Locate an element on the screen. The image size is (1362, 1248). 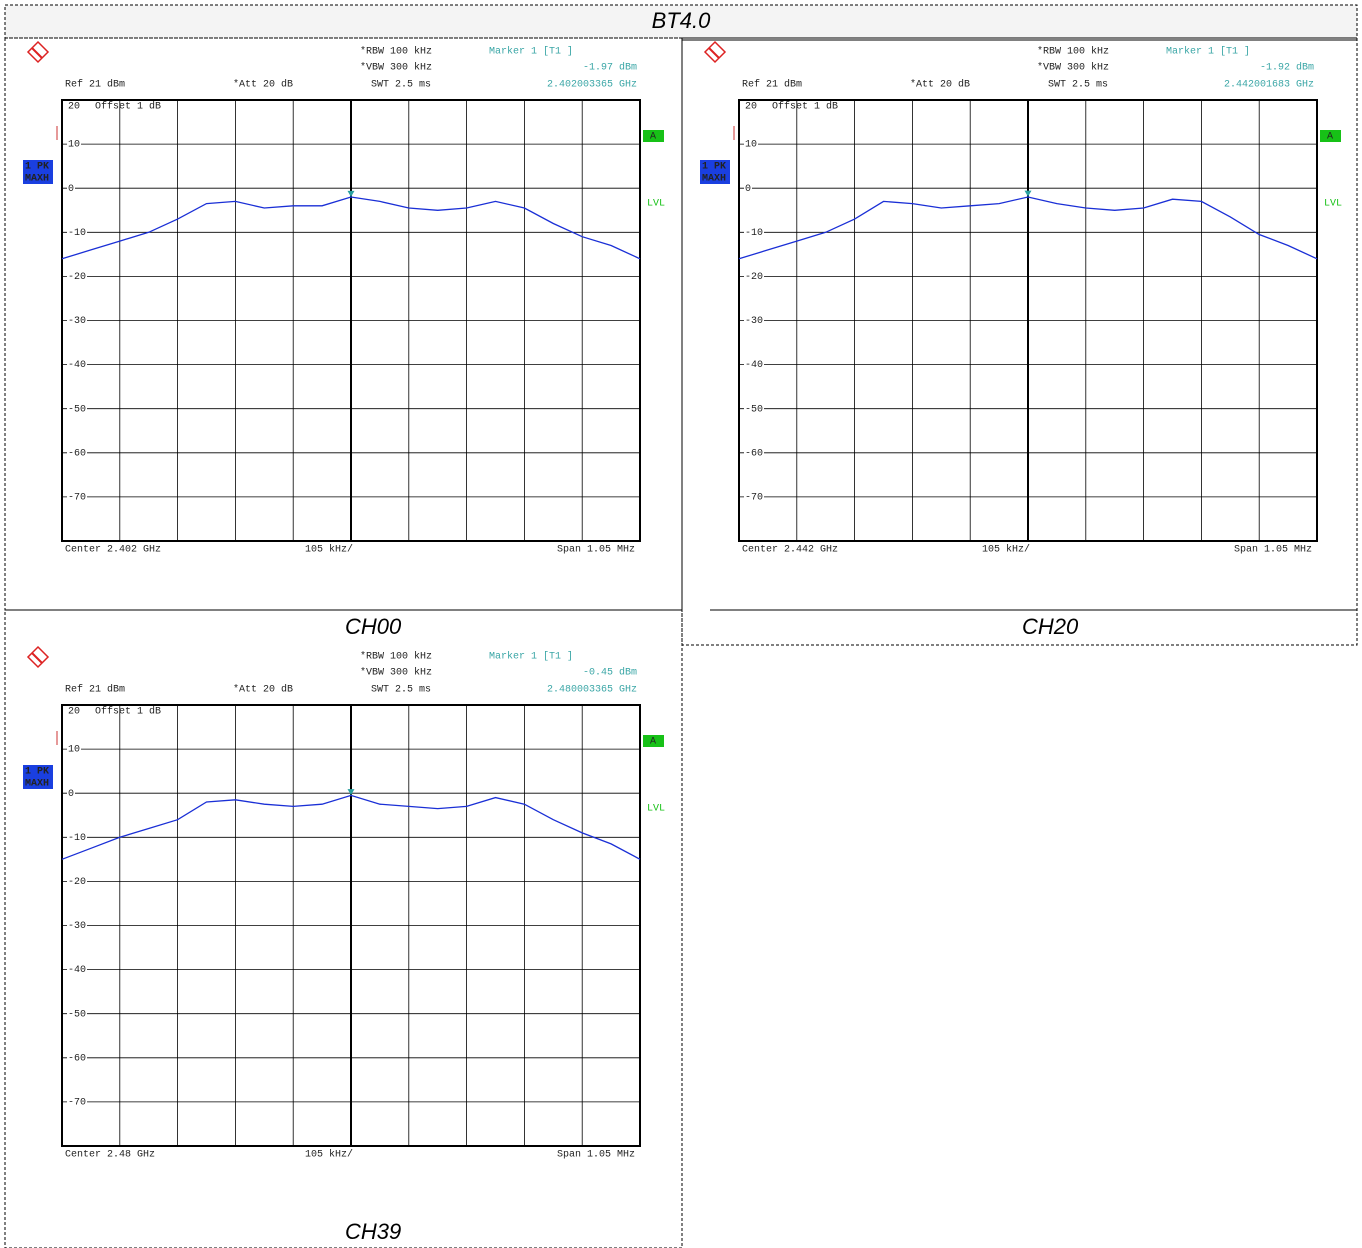
marker-frequency: 2.480003365 GHz is located at coordinates (592, 690).